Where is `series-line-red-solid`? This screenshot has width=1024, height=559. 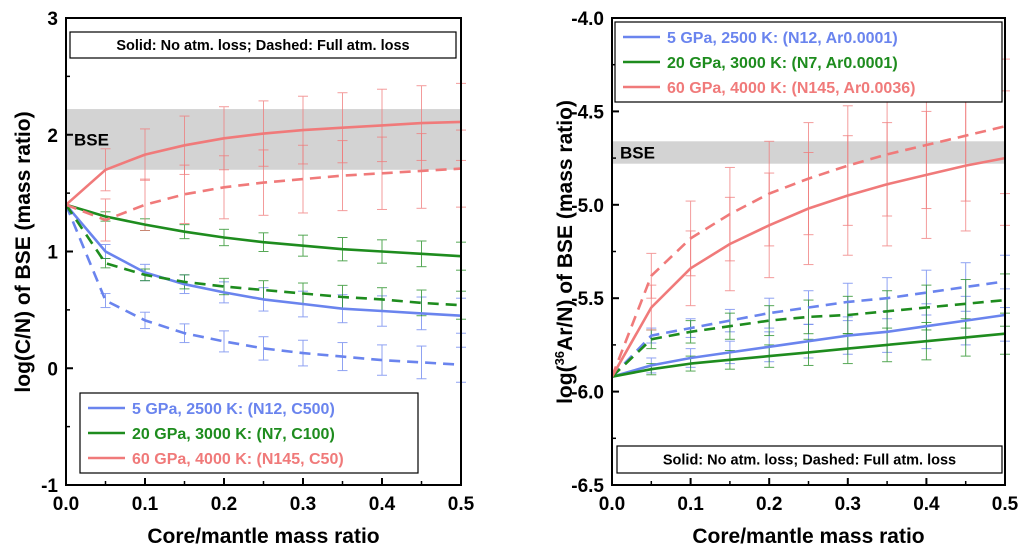 series-line-red-solid is located at coordinates (263, 163).